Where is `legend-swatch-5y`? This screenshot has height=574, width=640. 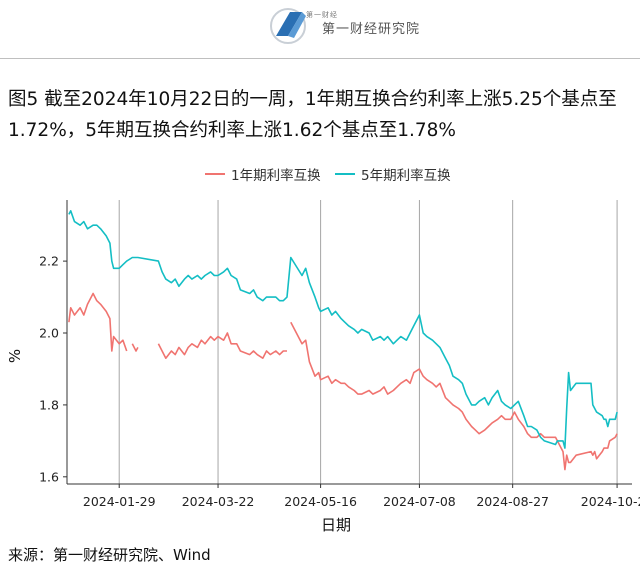 legend-swatch-5y is located at coordinates (345, 174).